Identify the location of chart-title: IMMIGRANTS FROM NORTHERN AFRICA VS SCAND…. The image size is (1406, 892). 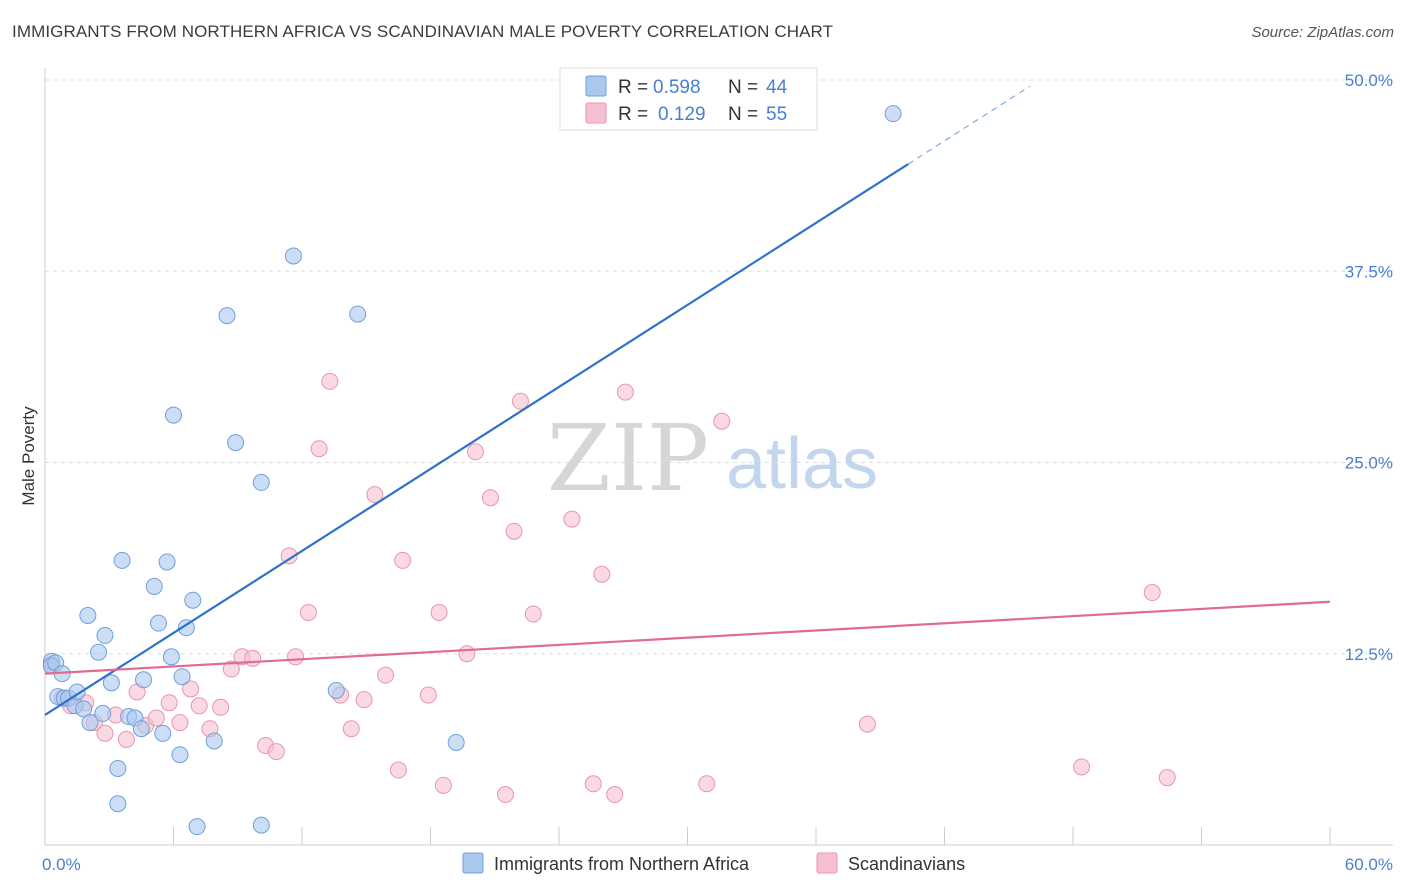
(423, 31).